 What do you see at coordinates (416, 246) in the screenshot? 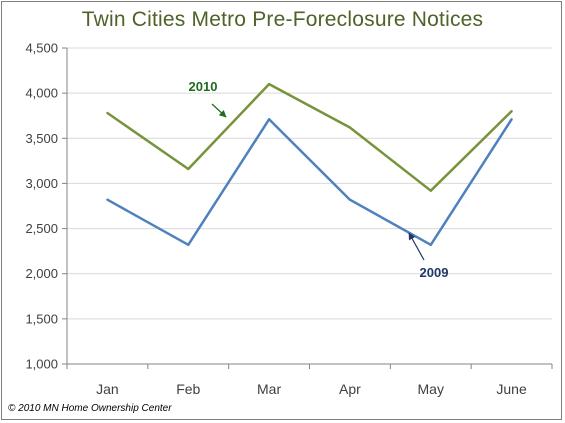
I see `annotation-arrow-2009` at bounding box center [416, 246].